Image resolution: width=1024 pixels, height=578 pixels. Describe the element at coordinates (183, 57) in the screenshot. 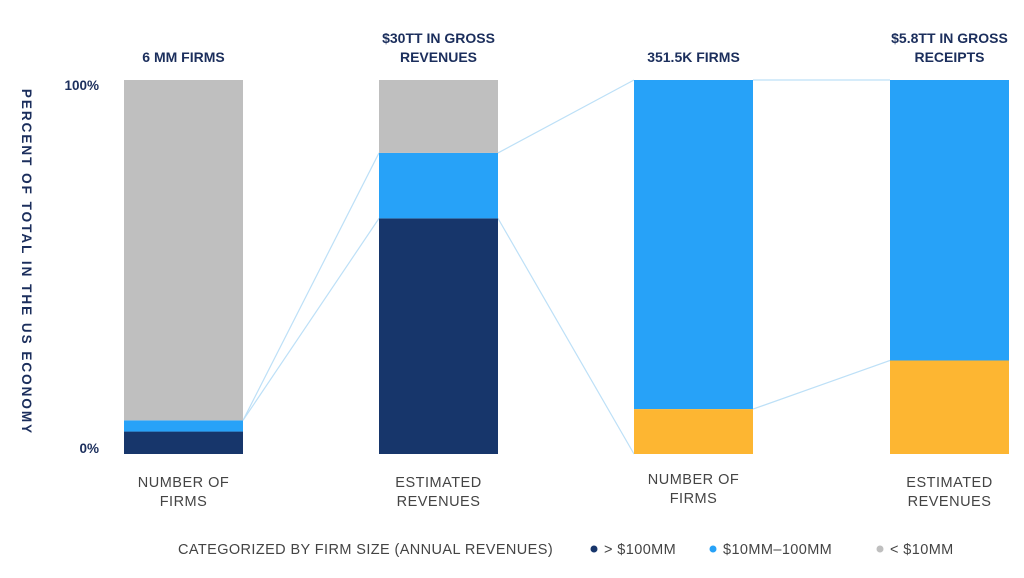

I see `bar-1-title-line-1: 6 MM FIRMS` at that location.